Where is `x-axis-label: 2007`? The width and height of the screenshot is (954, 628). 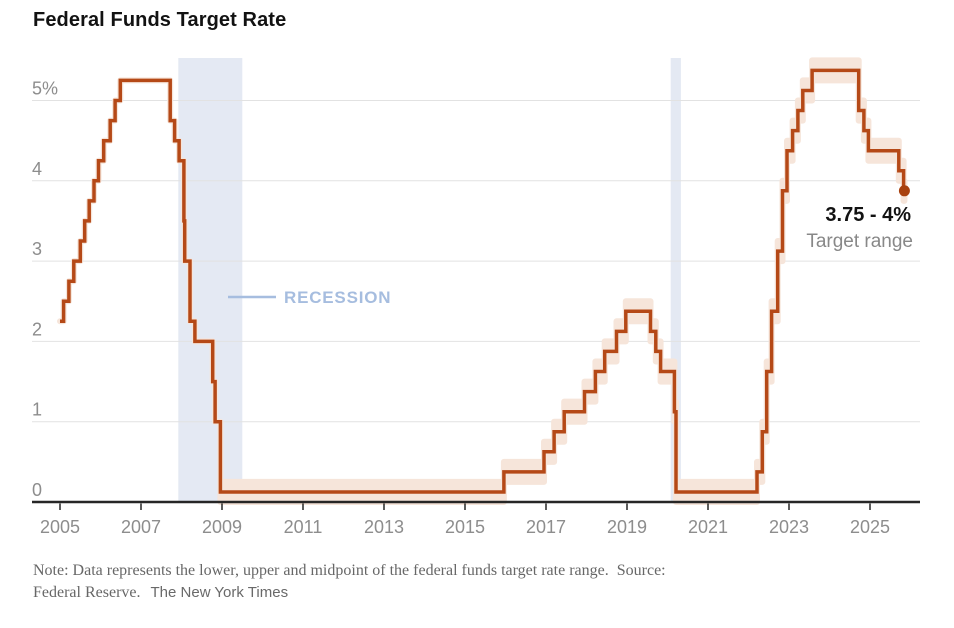 x-axis-label: 2007 is located at coordinates (141, 527).